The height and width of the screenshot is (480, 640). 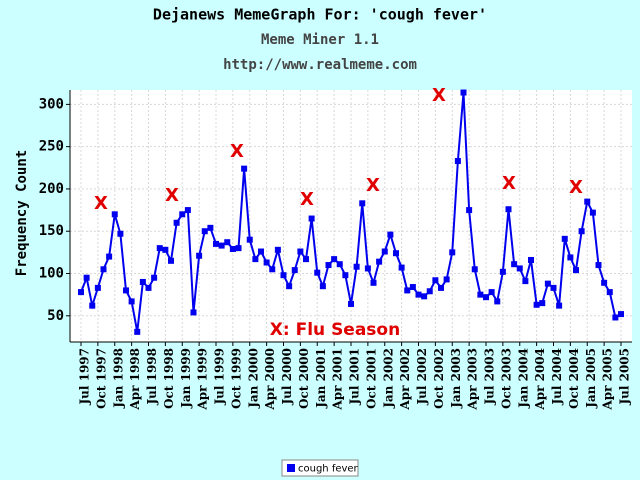 I want to click on x-tick-label: Jul 2002, so click(x=422, y=377).